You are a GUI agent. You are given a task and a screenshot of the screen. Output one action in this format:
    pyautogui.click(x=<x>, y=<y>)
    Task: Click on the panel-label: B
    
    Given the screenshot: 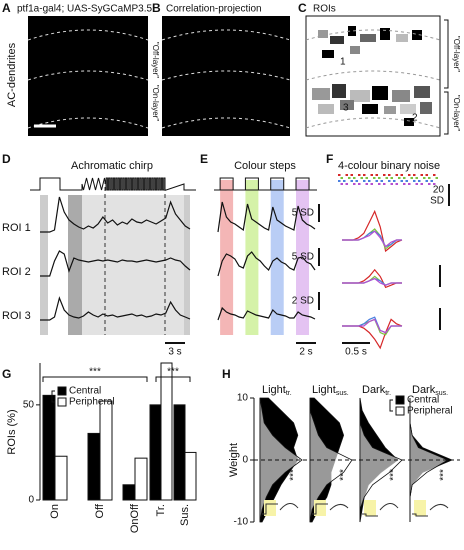 What is the action you would take?
    pyautogui.click(x=156, y=8)
    